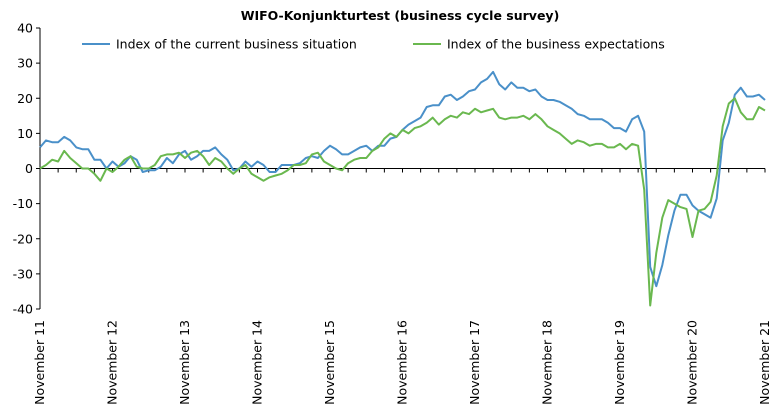 The height and width of the screenshot is (420, 777). Describe the element at coordinates (329, 362) in the screenshot. I see `x-tick-label: November 15` at that location.